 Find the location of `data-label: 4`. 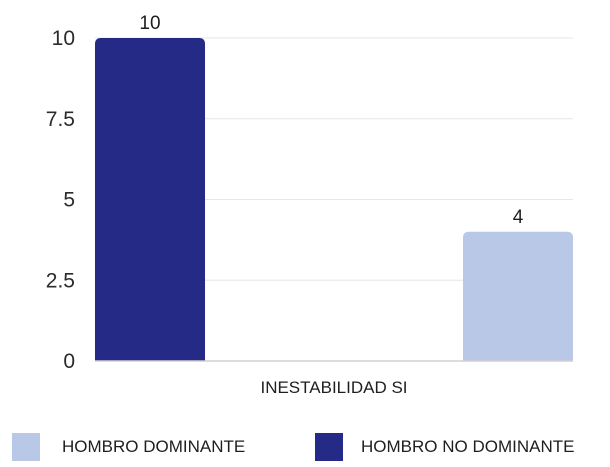

data-label: 4 is located at coordinates (518, 217).